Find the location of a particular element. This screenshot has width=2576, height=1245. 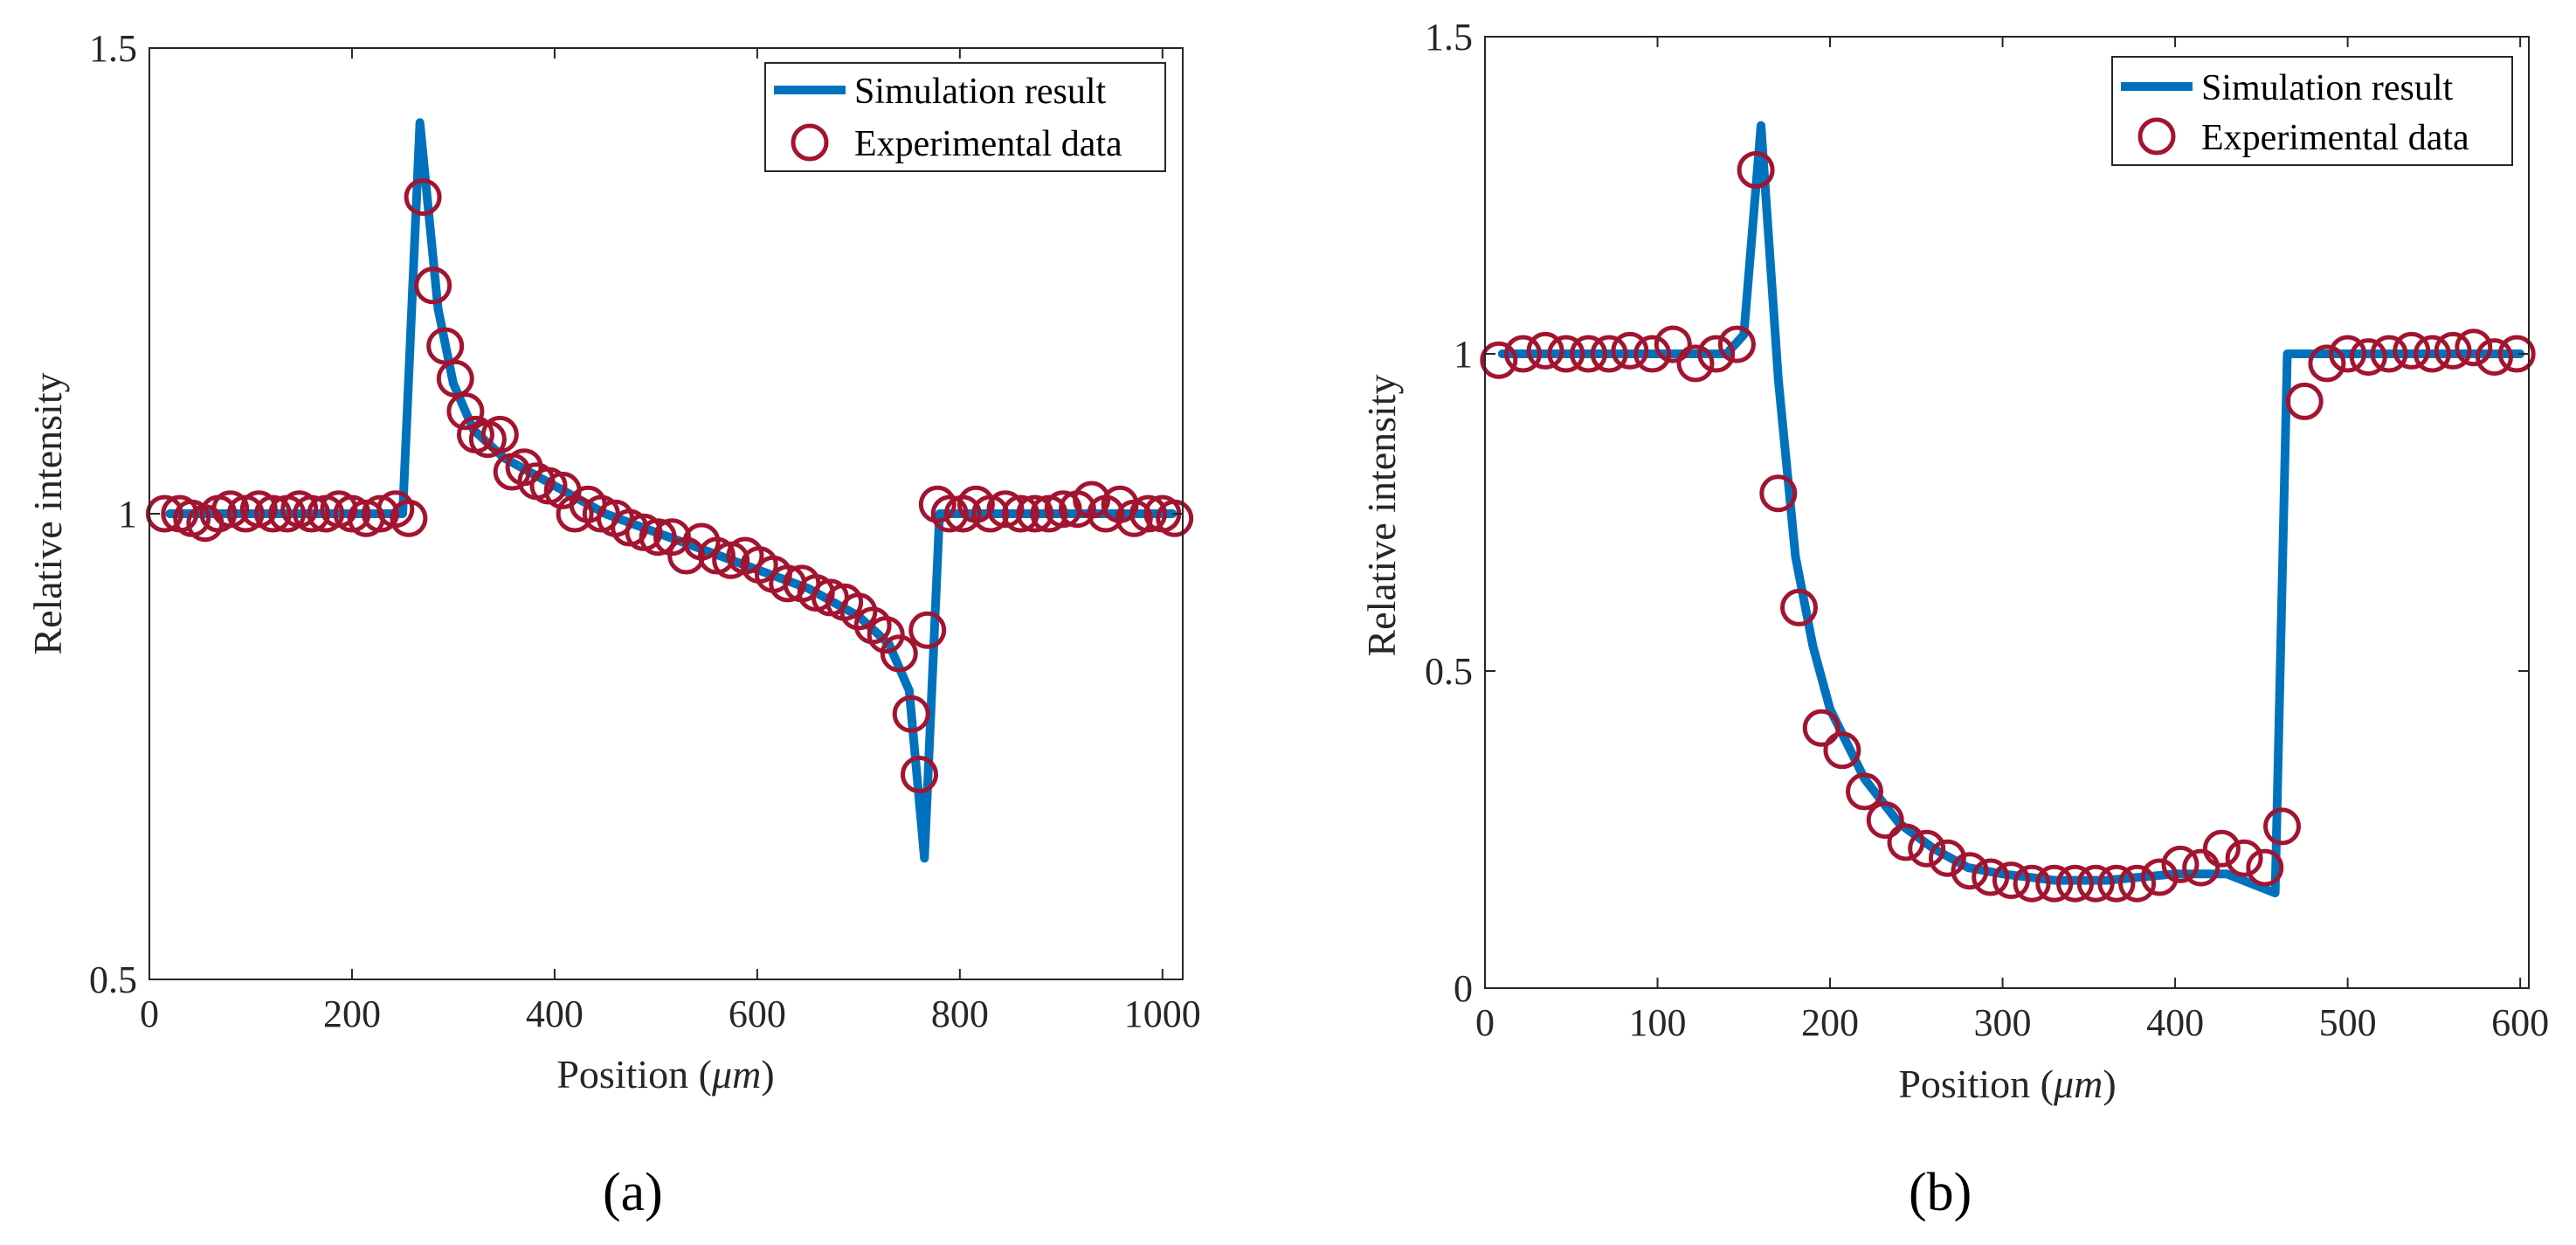

legend-box-a is located at coordinates (965, 117).